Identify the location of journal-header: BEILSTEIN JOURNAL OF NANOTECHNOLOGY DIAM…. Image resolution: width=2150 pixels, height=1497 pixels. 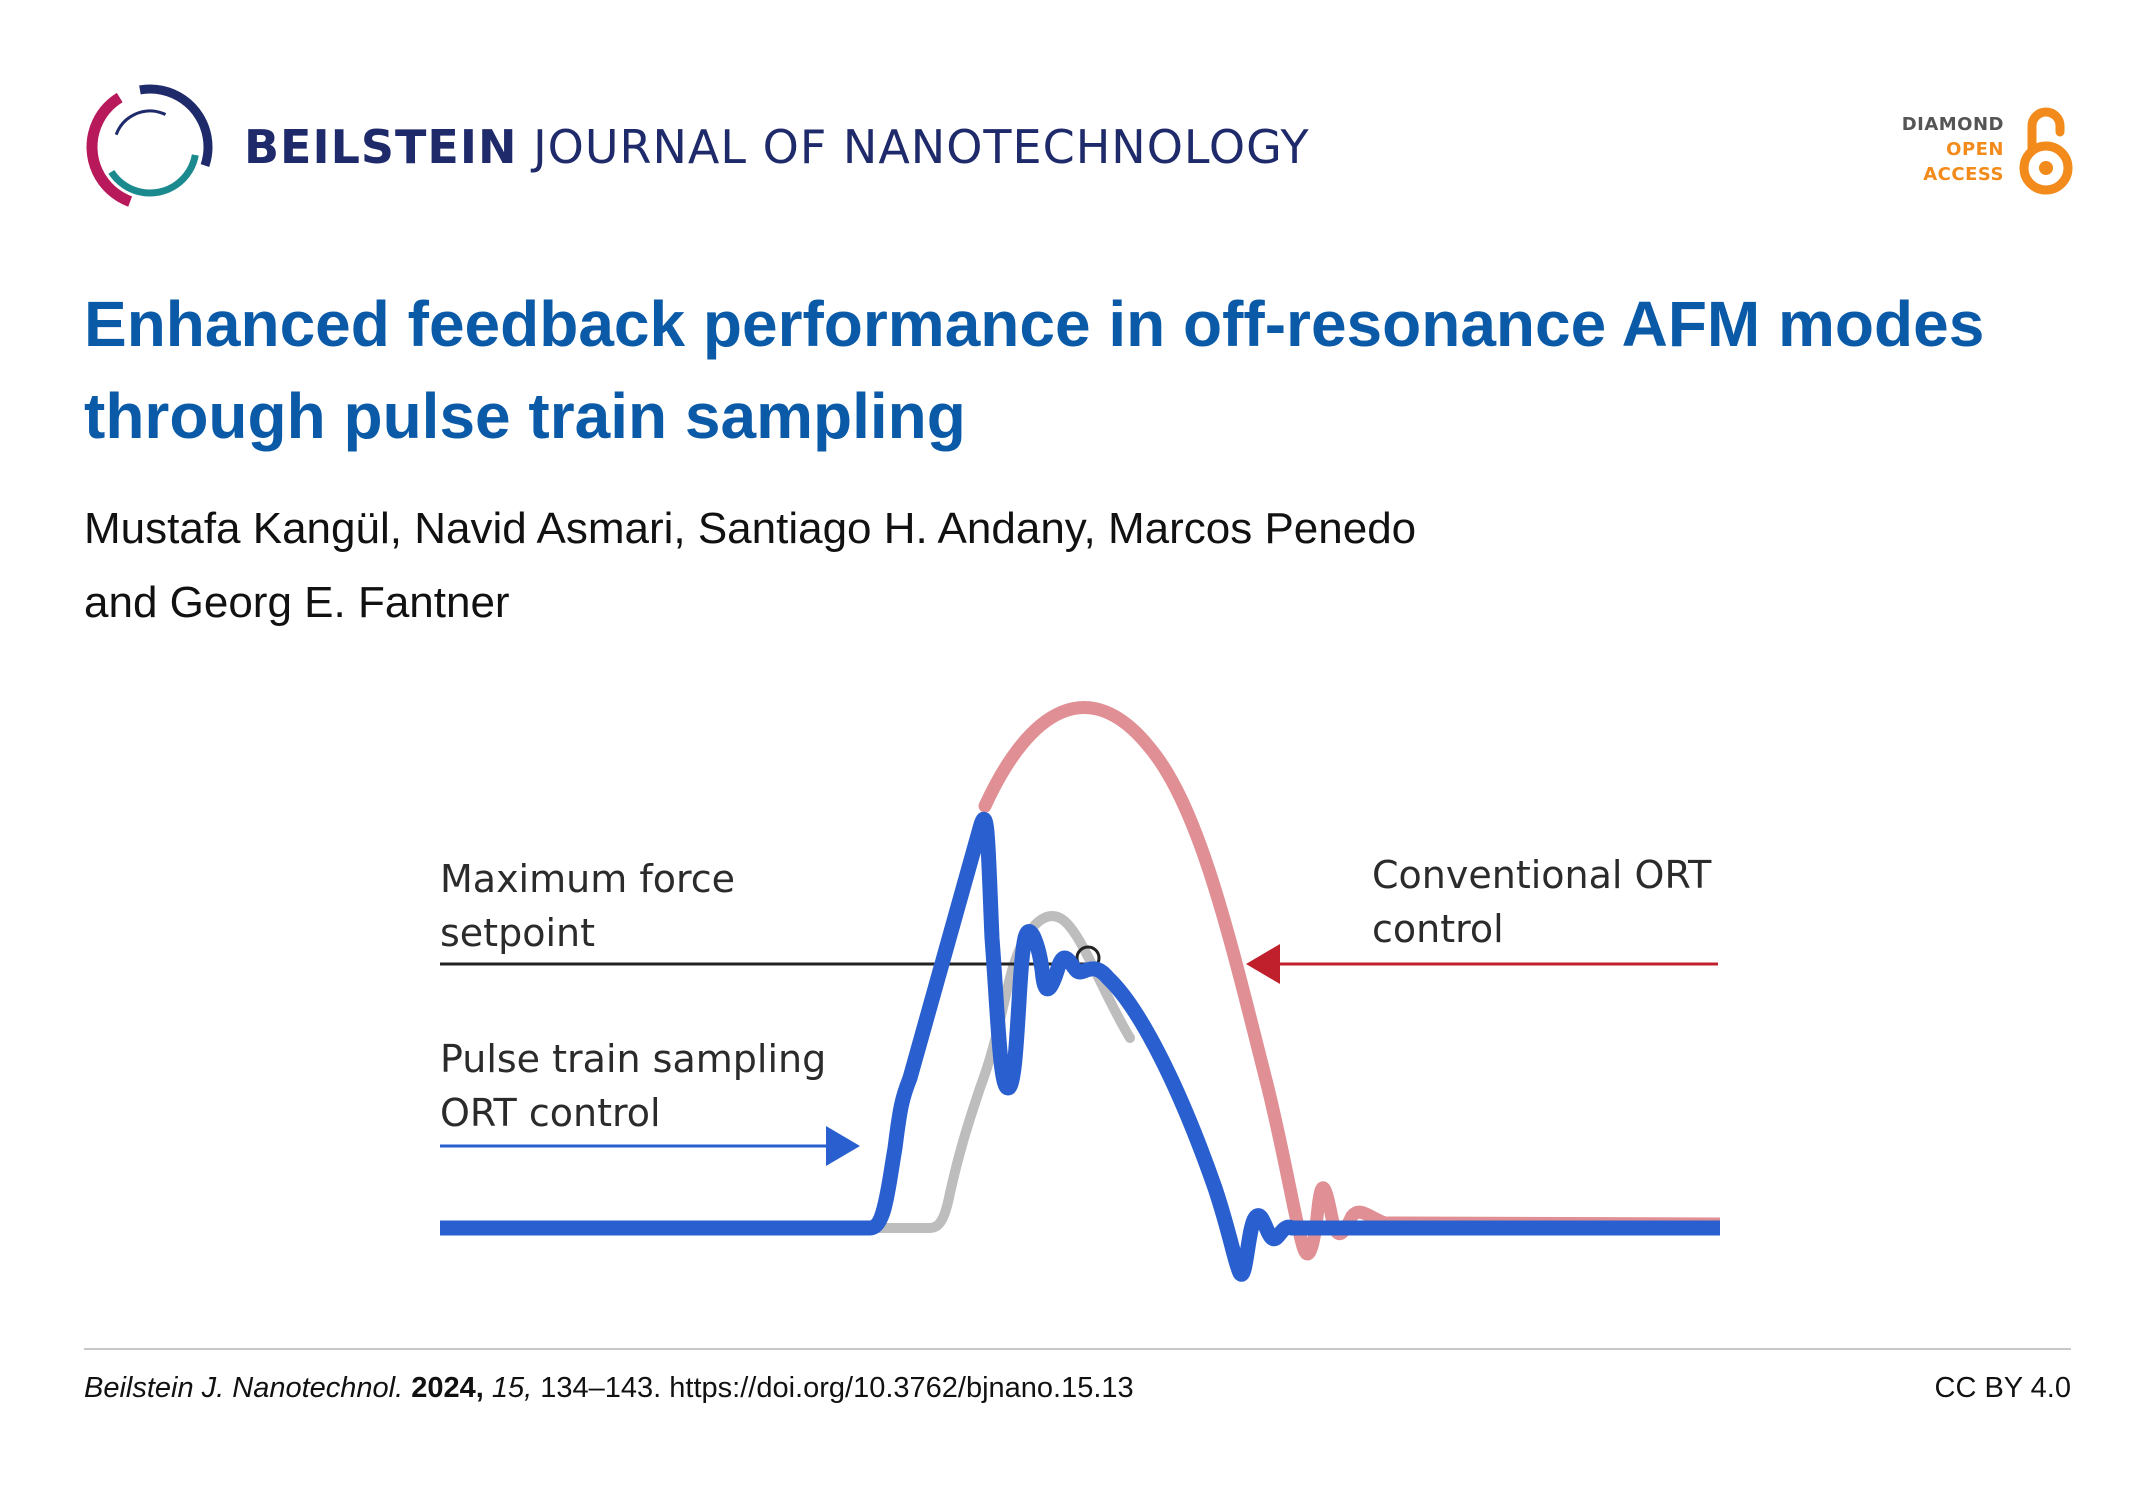
(1079, 147).